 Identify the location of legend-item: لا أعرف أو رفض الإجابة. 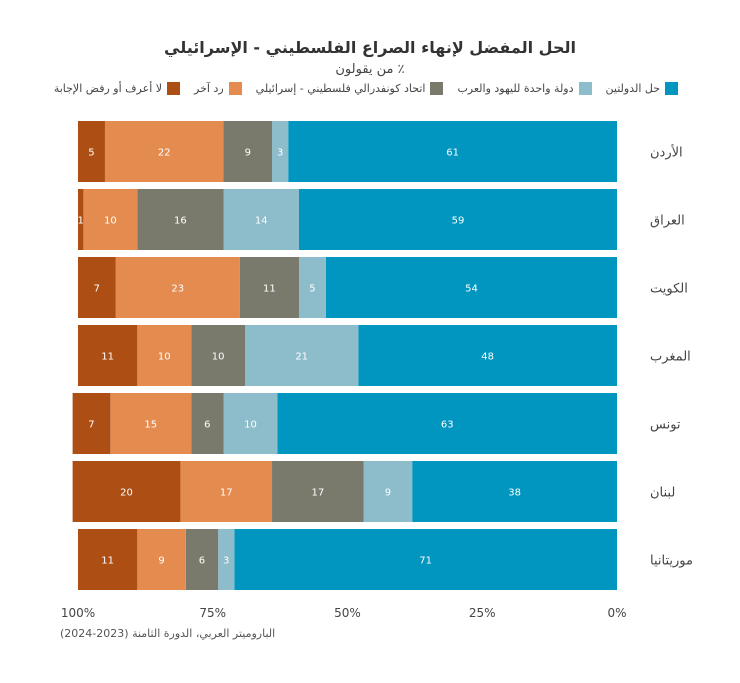
(117, 88).